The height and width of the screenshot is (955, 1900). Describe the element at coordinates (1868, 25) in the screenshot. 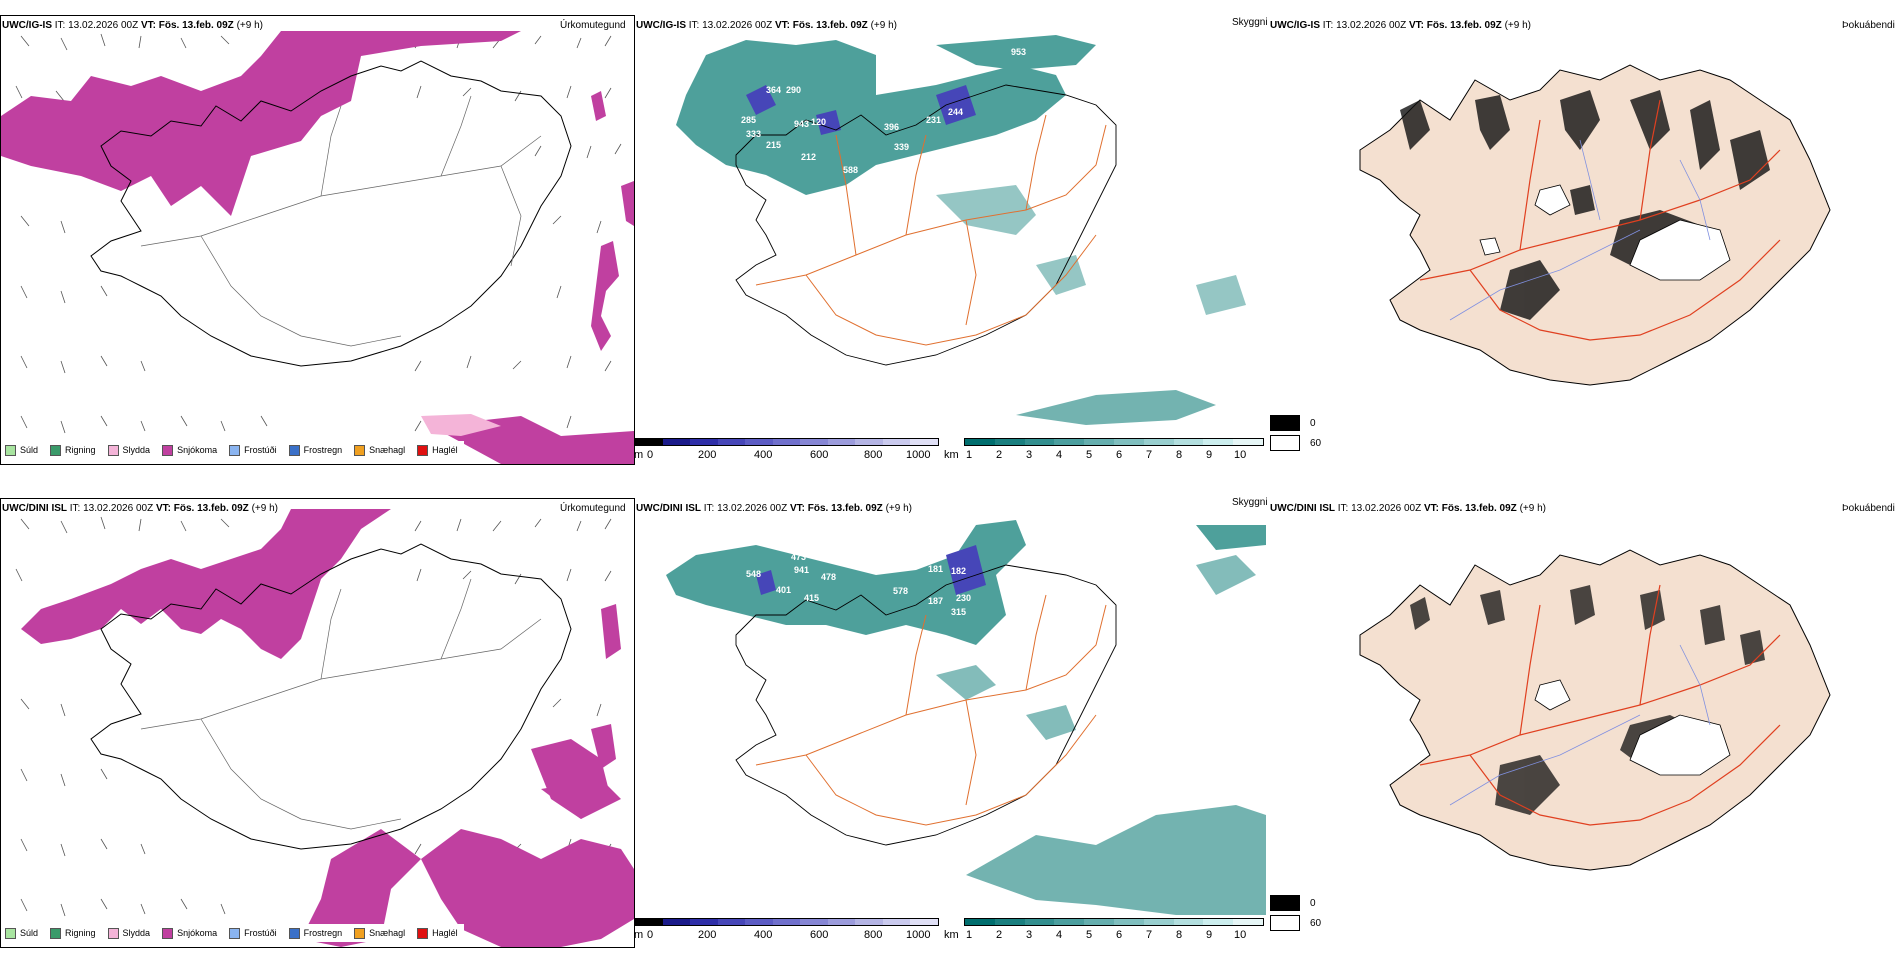

I see `panel-3-name: Þokuábendi` at that location.